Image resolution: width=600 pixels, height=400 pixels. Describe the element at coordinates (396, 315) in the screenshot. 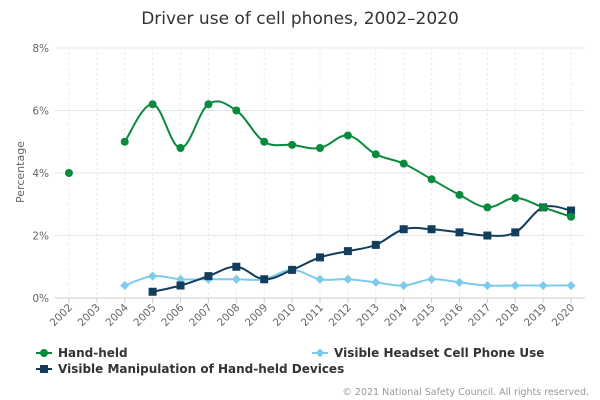

I see `x-tick-label: 2014` at that location.